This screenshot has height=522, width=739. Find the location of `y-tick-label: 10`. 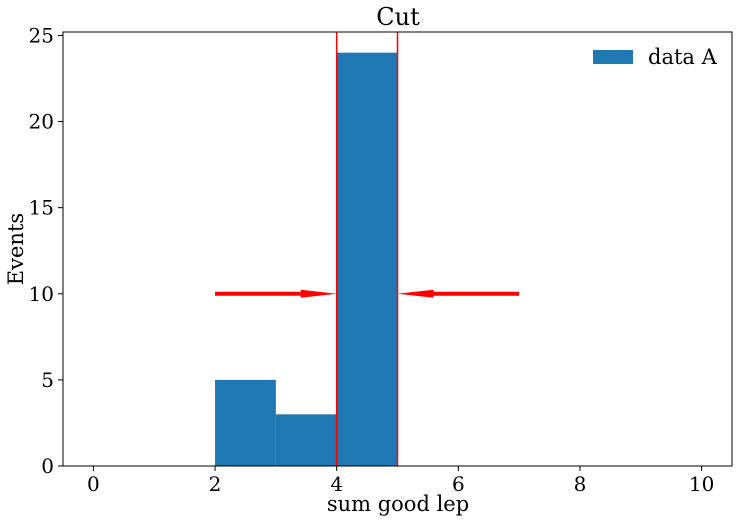

y-tick-label: 10 is located at coordinates (41, 294).